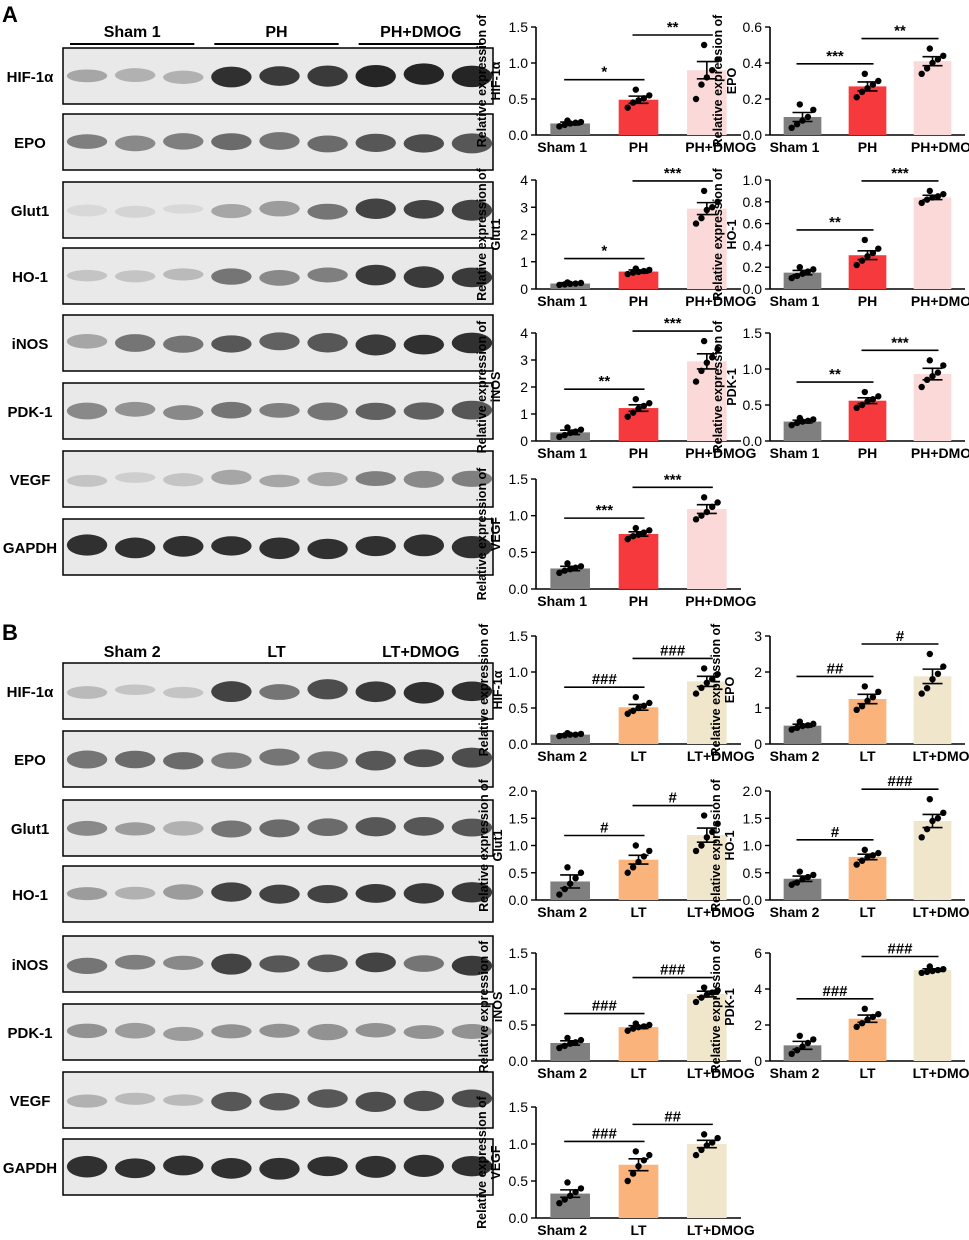  What do you see at coordinates (753, 267) in the screenshot?
I see `y-tick-label: 0.2` at bounding box center [753, 267].